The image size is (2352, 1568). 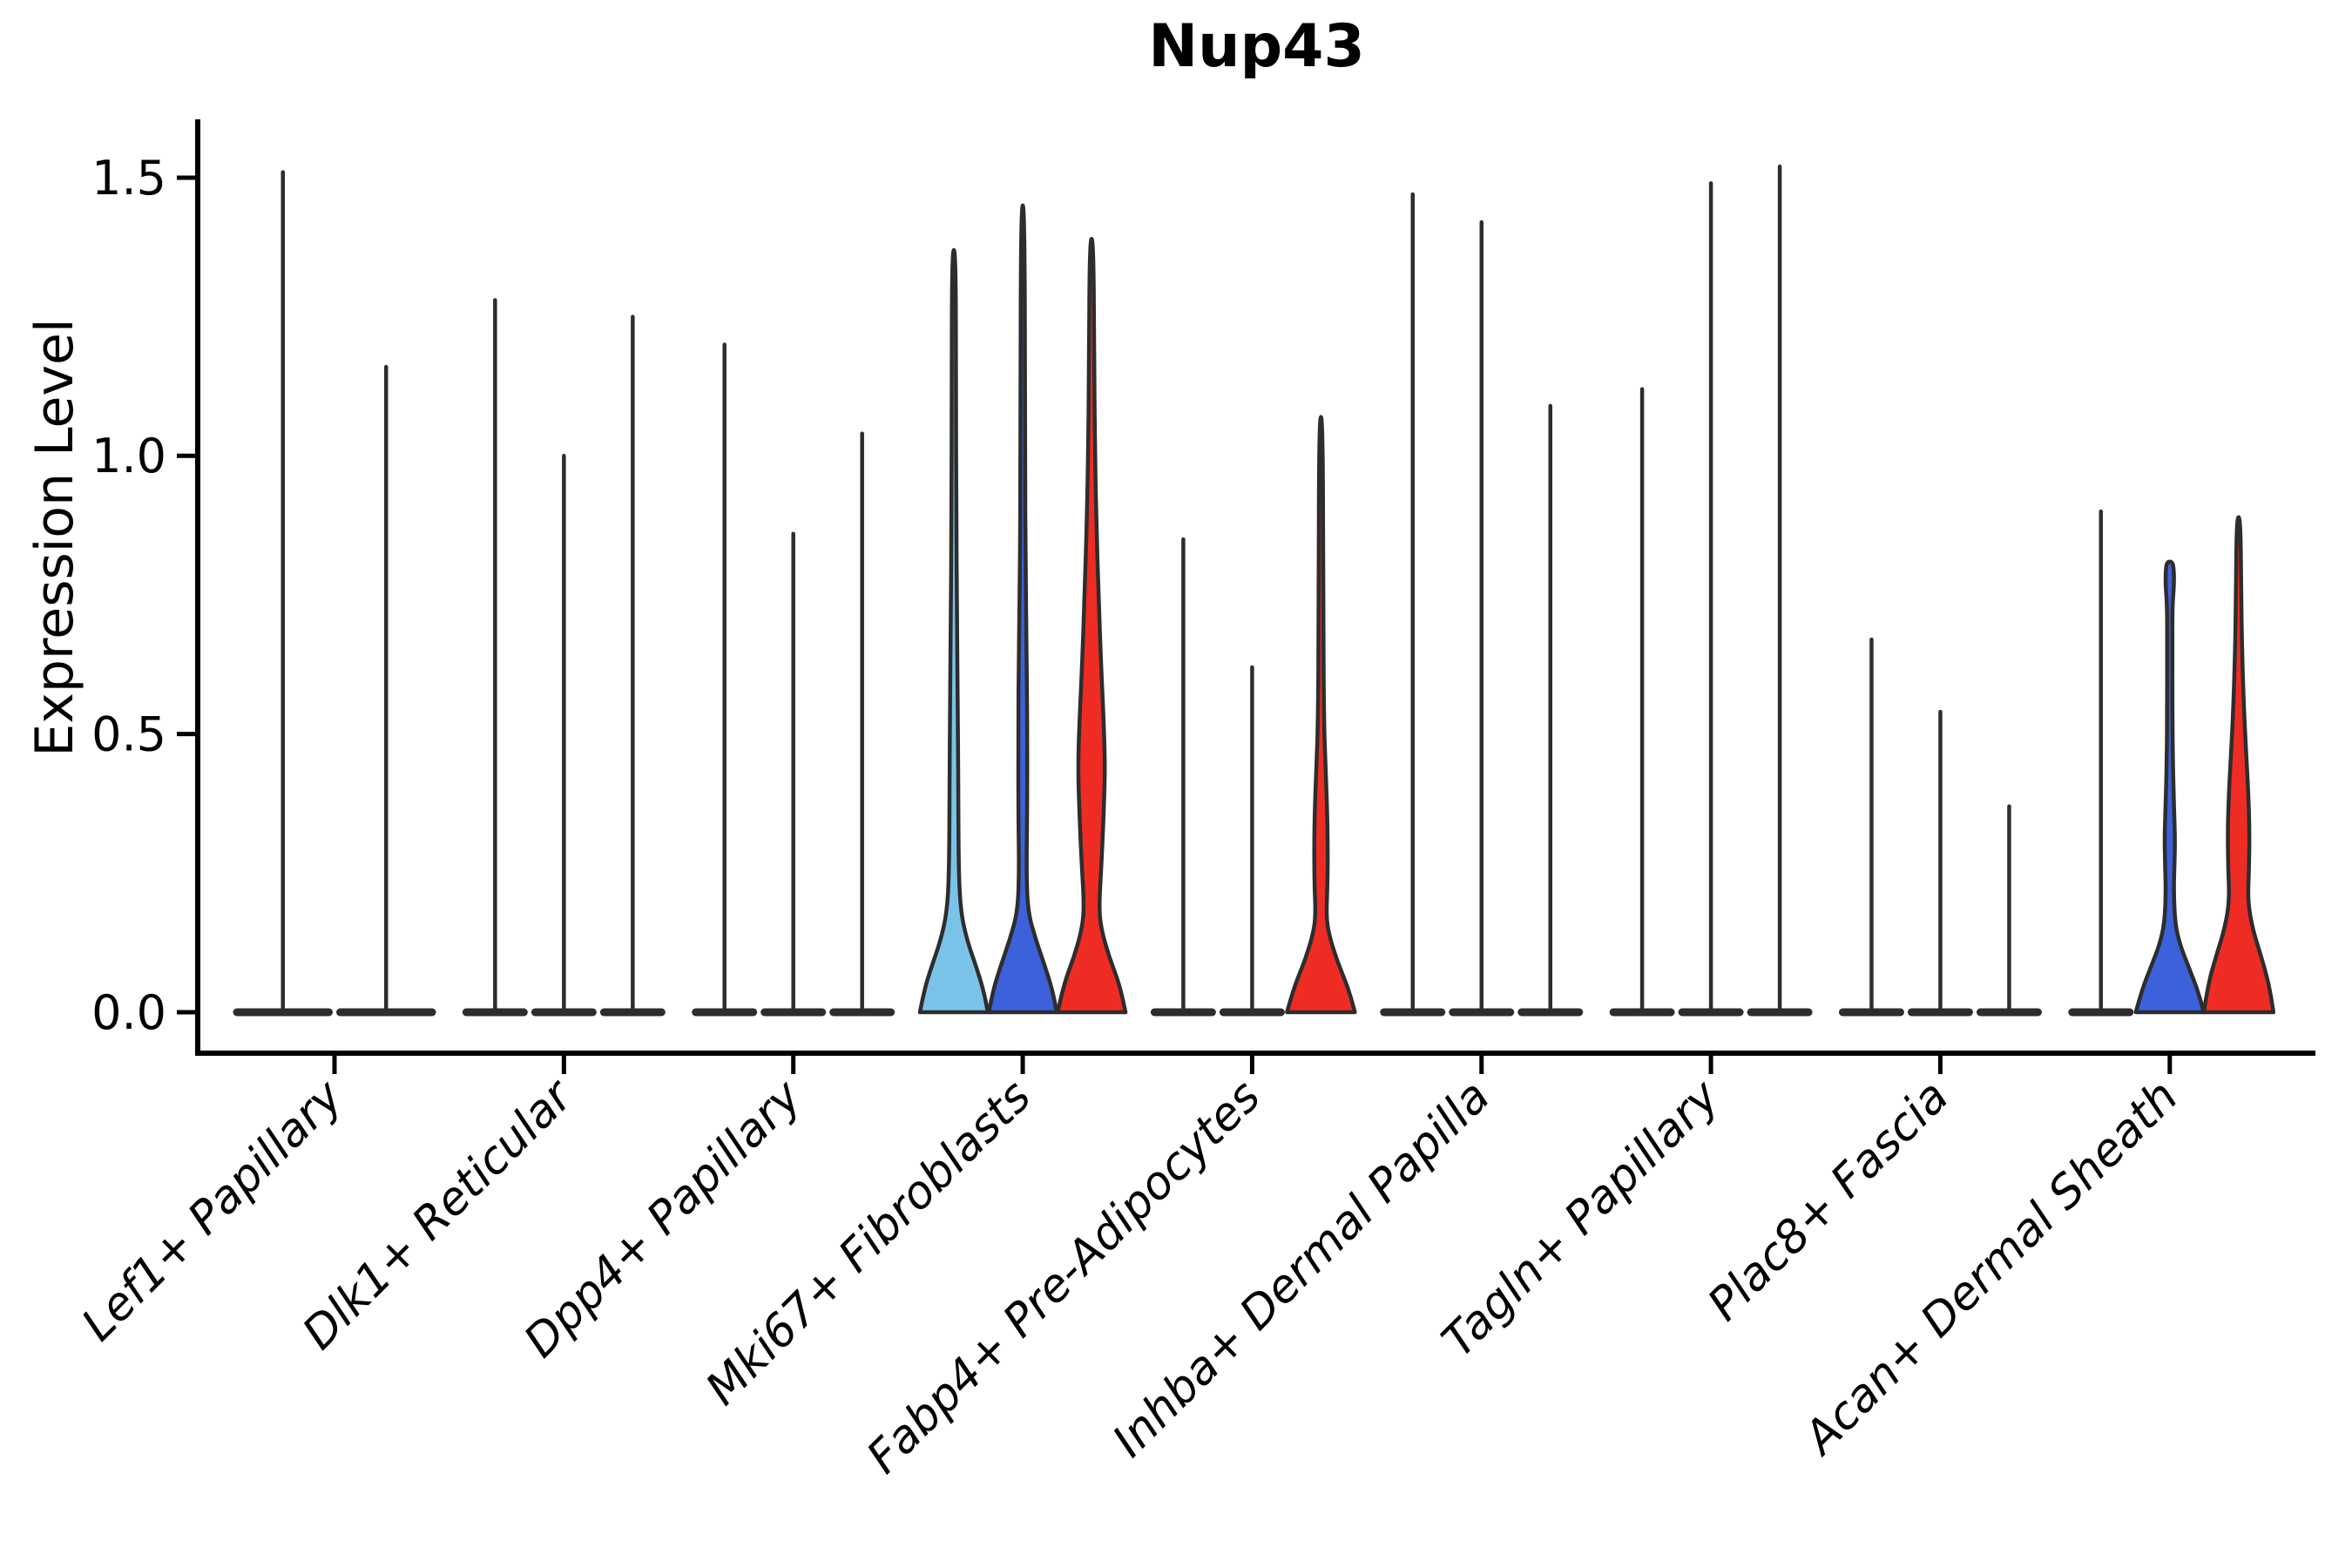 I want to click on y-tick-label: 0.5, so click(x=129, y=734).